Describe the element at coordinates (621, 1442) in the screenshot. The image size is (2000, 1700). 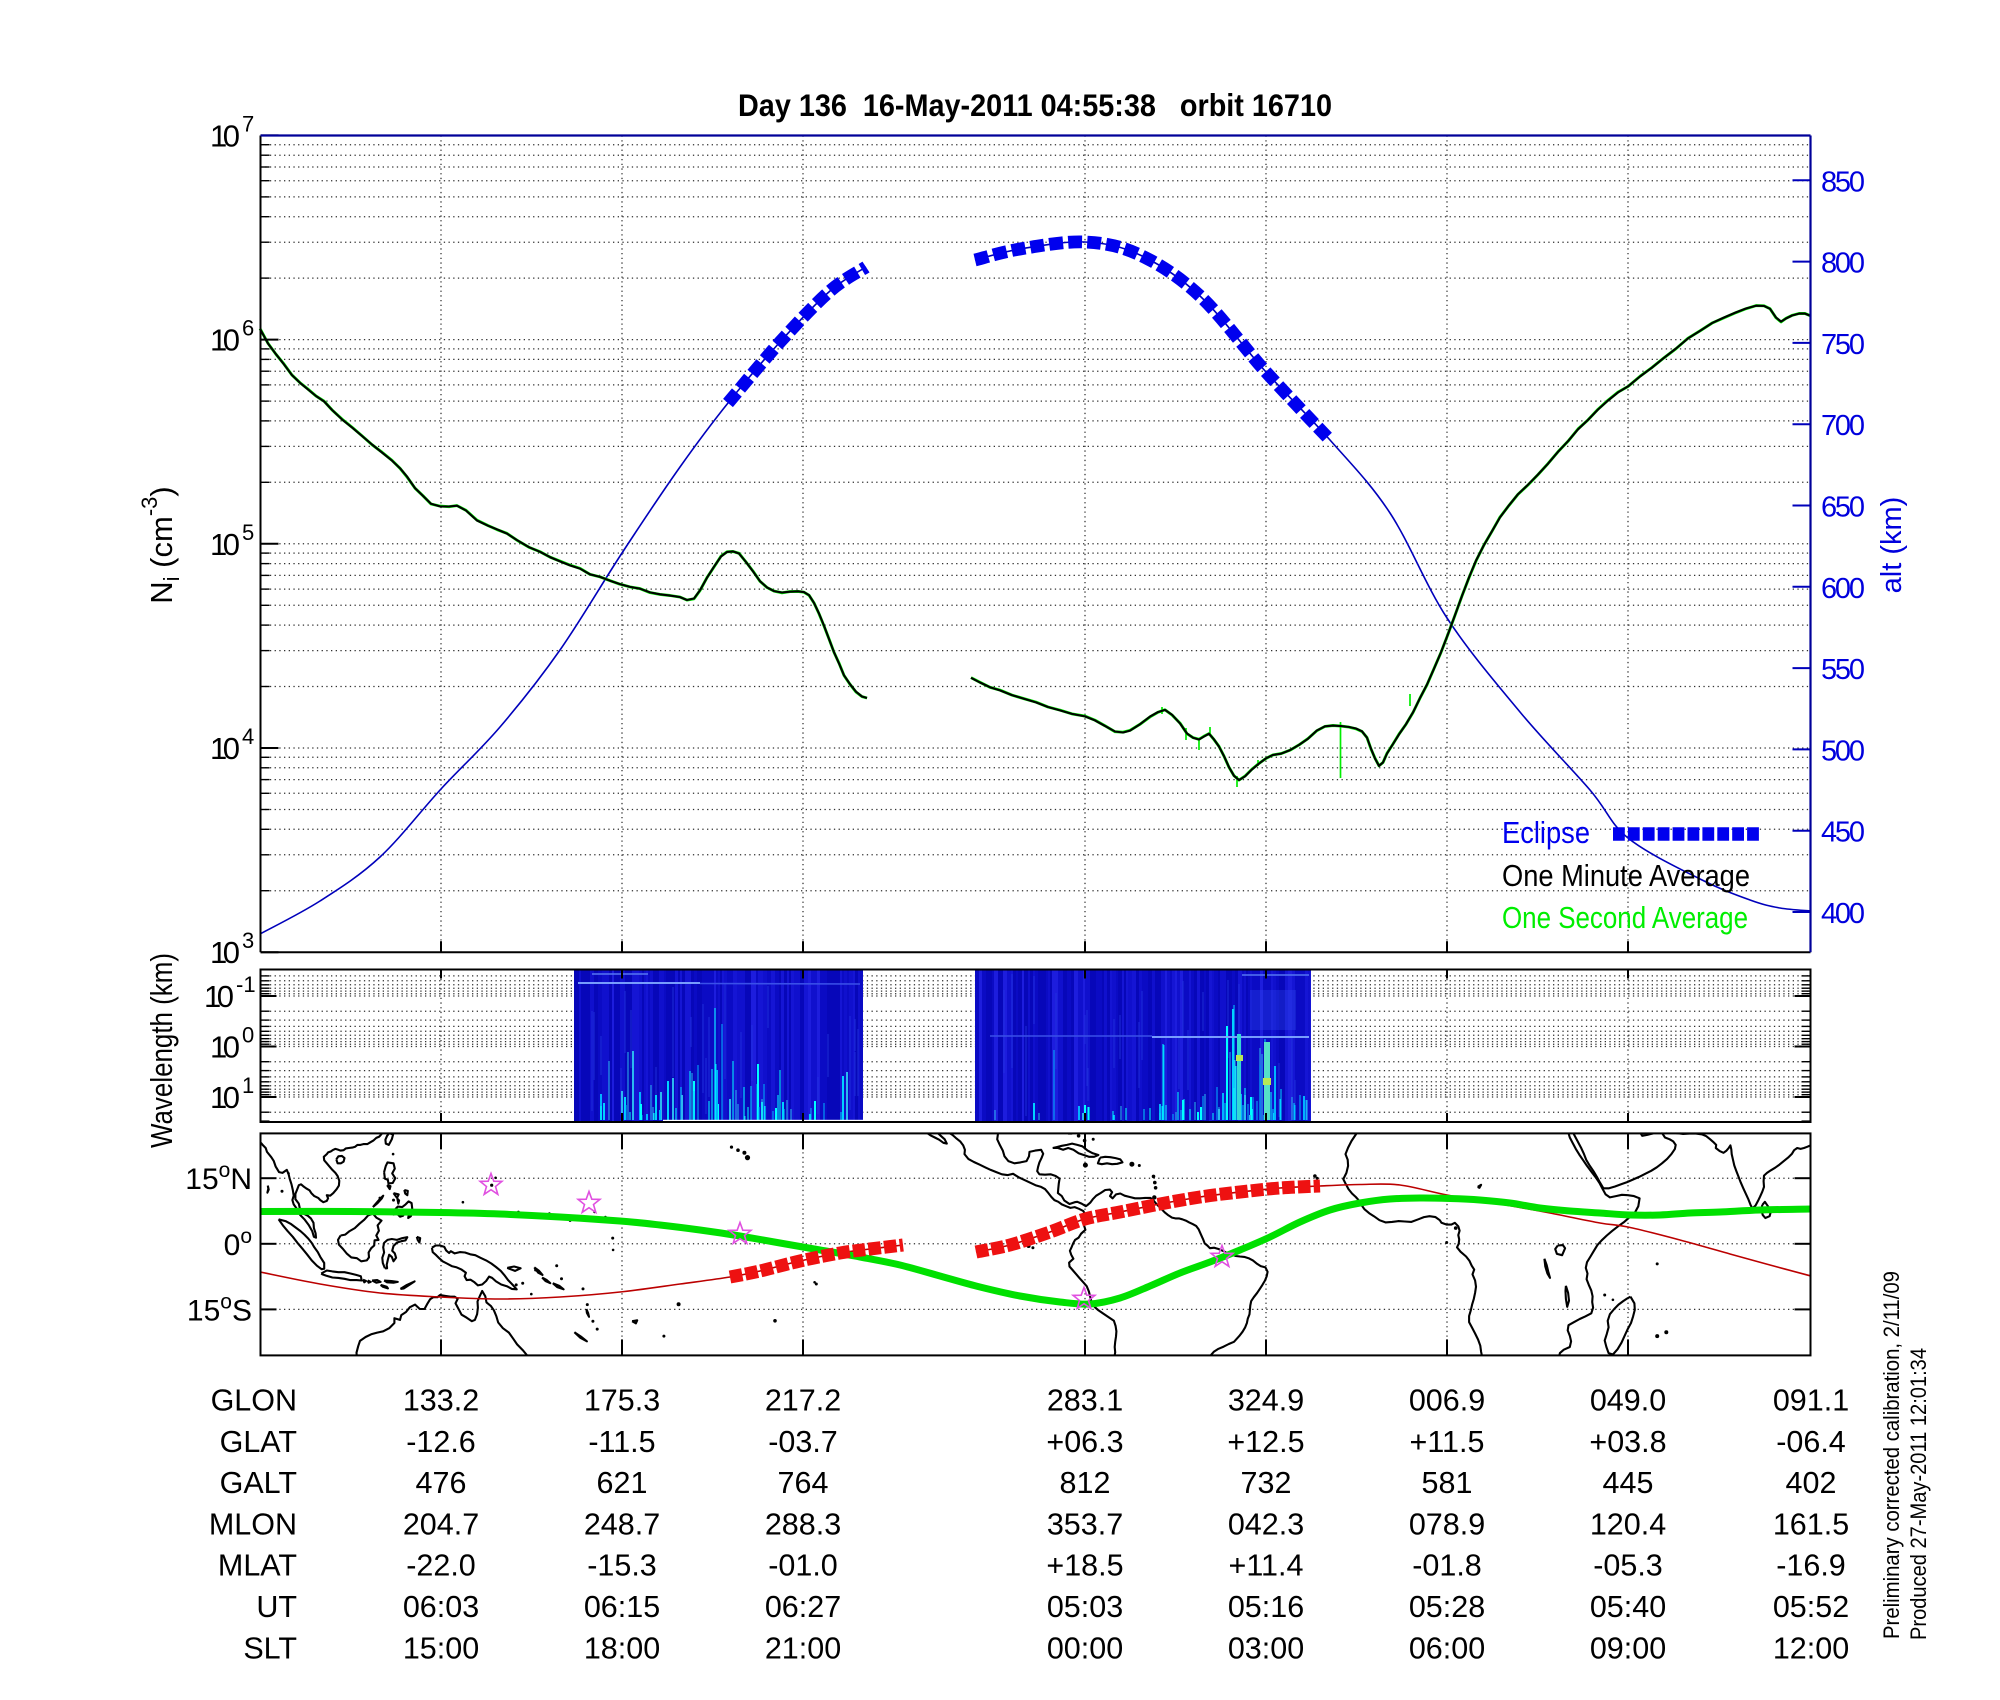
I see `svg-text: -11.5` at that location.